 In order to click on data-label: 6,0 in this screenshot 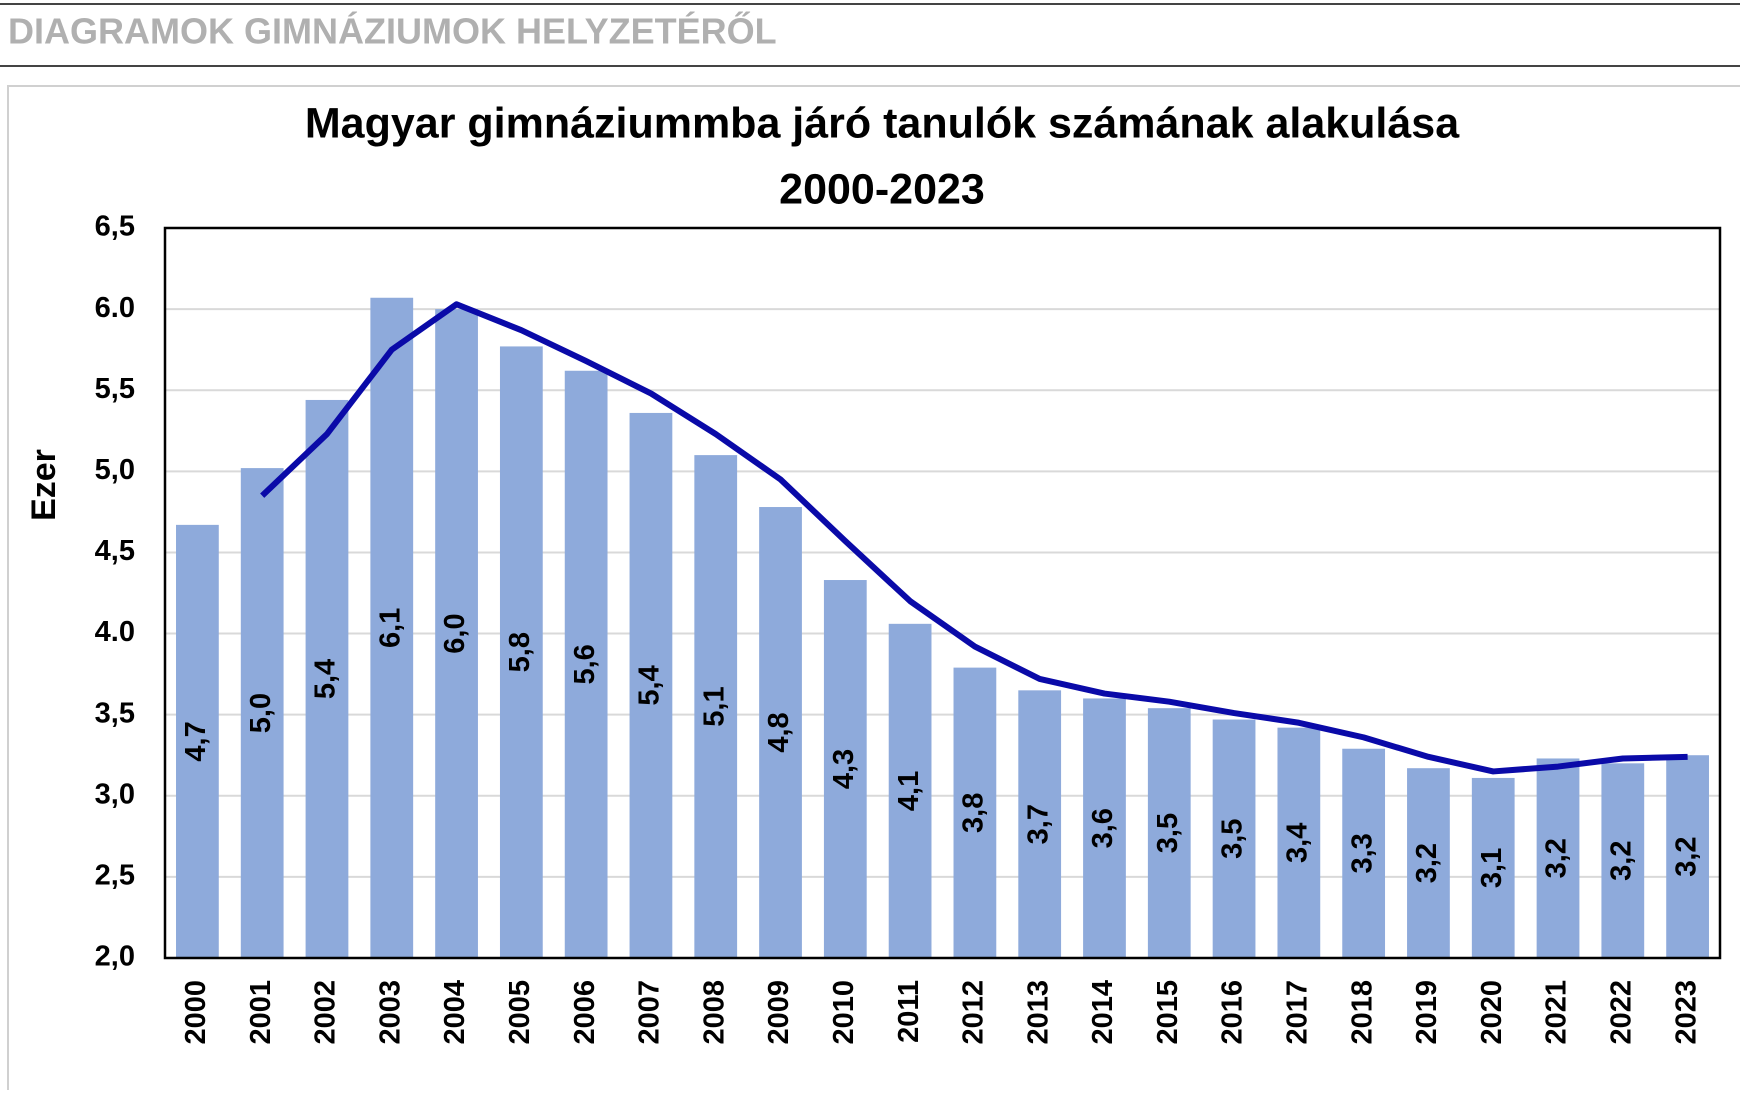, I will do `click(455, 633)`.